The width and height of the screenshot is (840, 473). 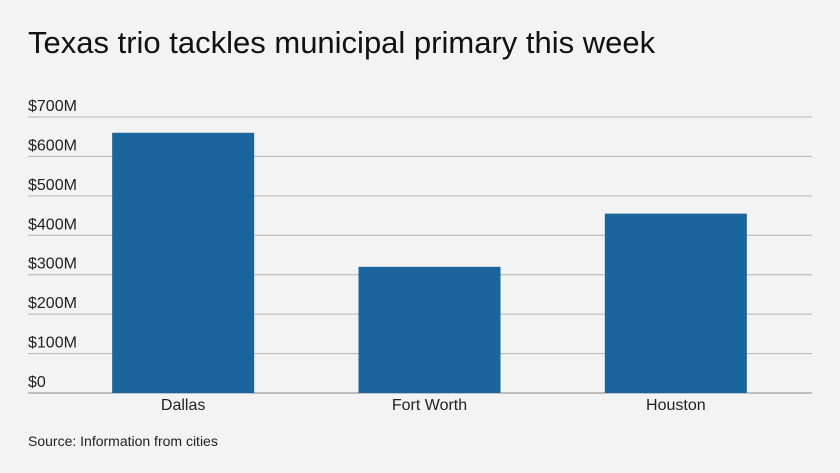 What do you see at coordinates (52, 264) in the screenshot?
I see `y-tick-label: $300M` at bounding box center [52, 264].